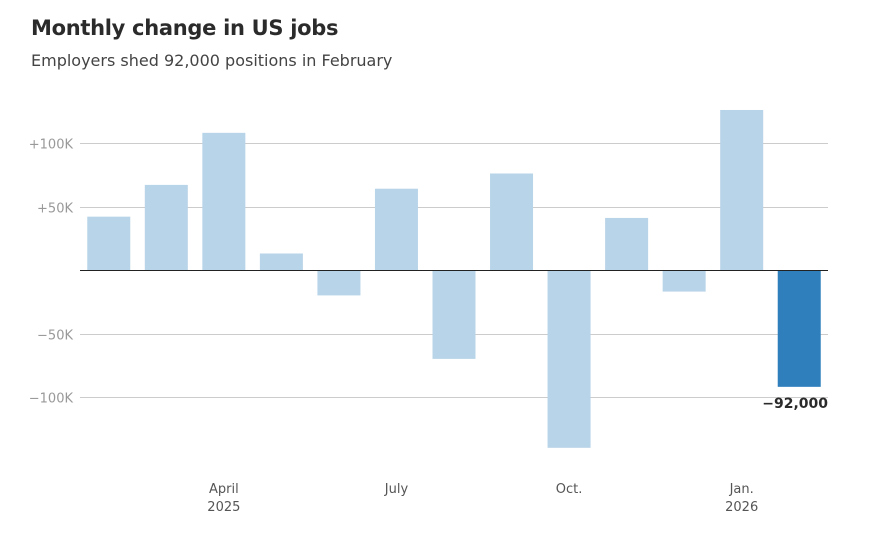  What do you see at coordinates (166, 227) in the screenshot?
I see `bar-mar-2025` at bounding box center [166, 227].